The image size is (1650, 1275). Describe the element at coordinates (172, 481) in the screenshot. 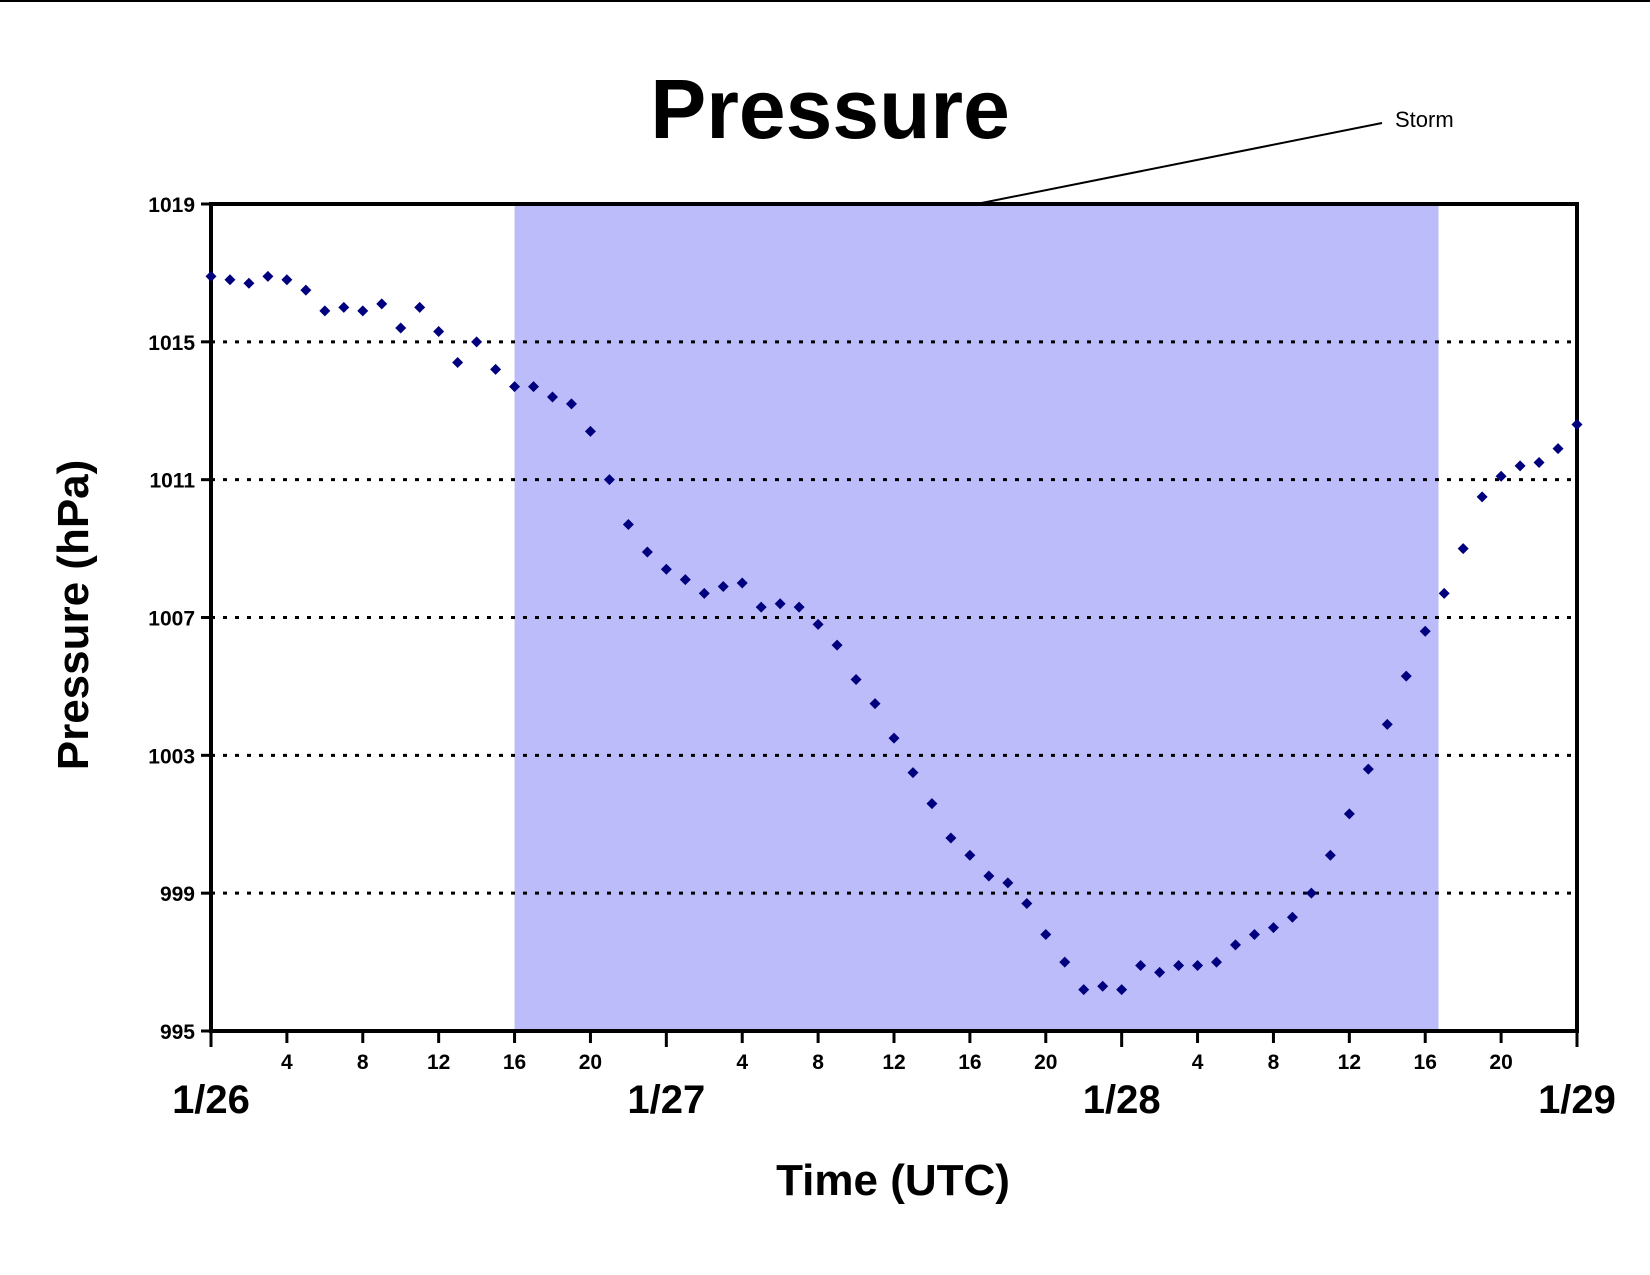

I see `y-tick-label-1011: 1011` at that location.